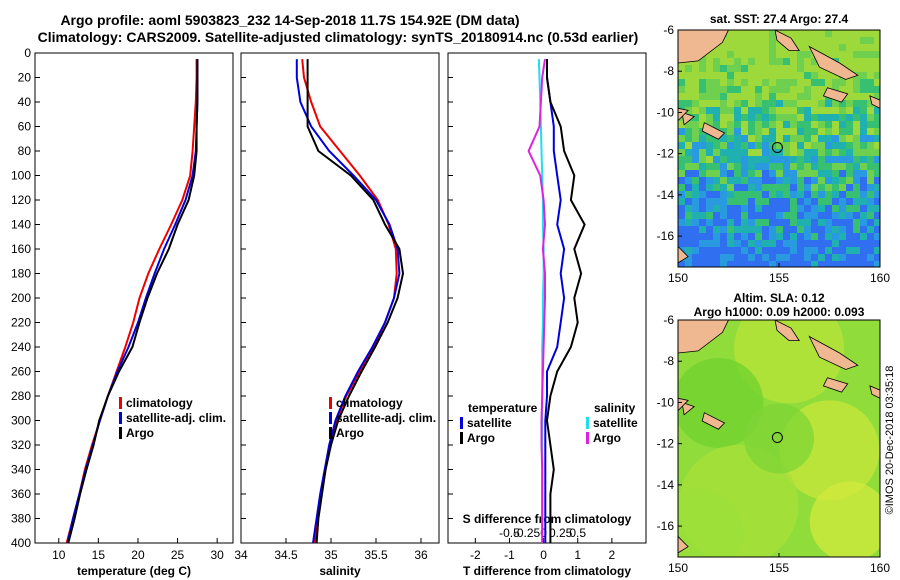 The height and width of the screenshot is (580, 900). I want to click on legend-label: climatology, so click(159, 403).